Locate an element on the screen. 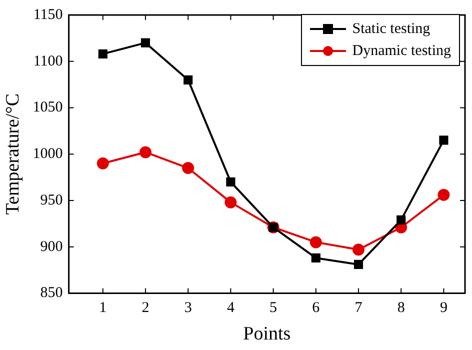 The image size is (472, 350). x-tick-label: 5 is located at coordinates (274, 308).